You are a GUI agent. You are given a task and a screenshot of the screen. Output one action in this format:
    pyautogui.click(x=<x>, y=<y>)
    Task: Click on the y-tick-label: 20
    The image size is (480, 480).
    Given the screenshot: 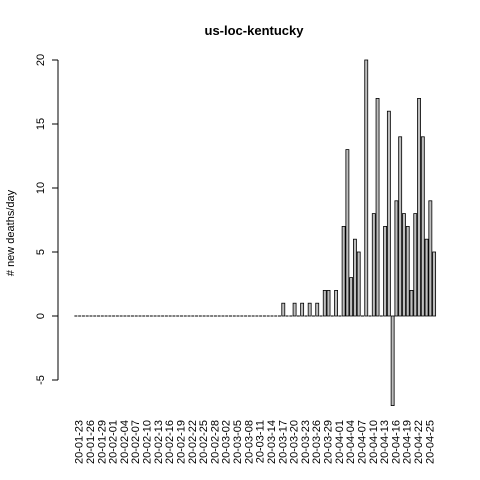 What is the action you would take?
    pyautogui.click(x=41, y=60)
    